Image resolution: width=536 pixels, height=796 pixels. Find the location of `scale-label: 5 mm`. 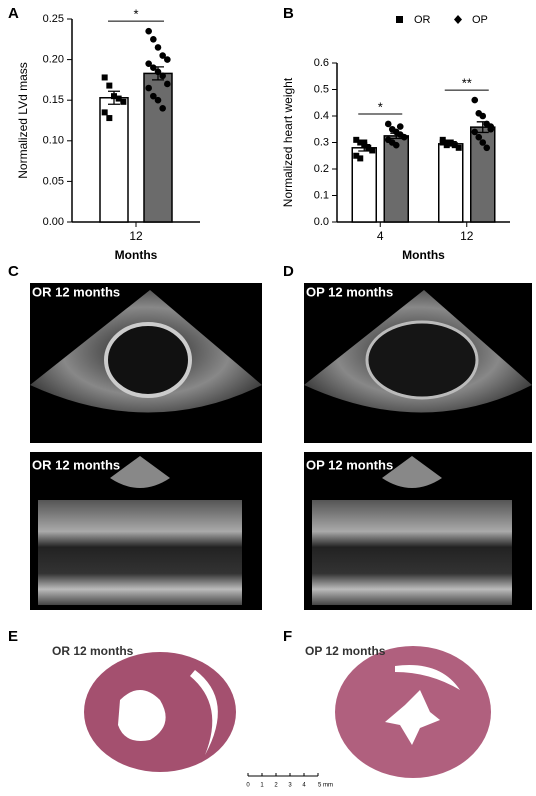

scale-label: 5 mm is located at coordinates (325, 786).